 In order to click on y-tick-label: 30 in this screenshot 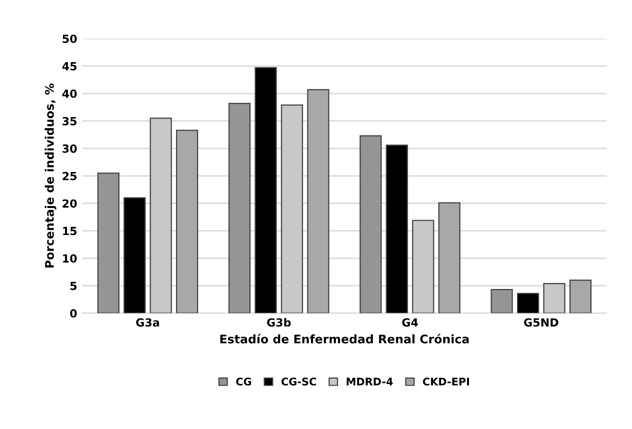, I will do `click(69, 148)`.